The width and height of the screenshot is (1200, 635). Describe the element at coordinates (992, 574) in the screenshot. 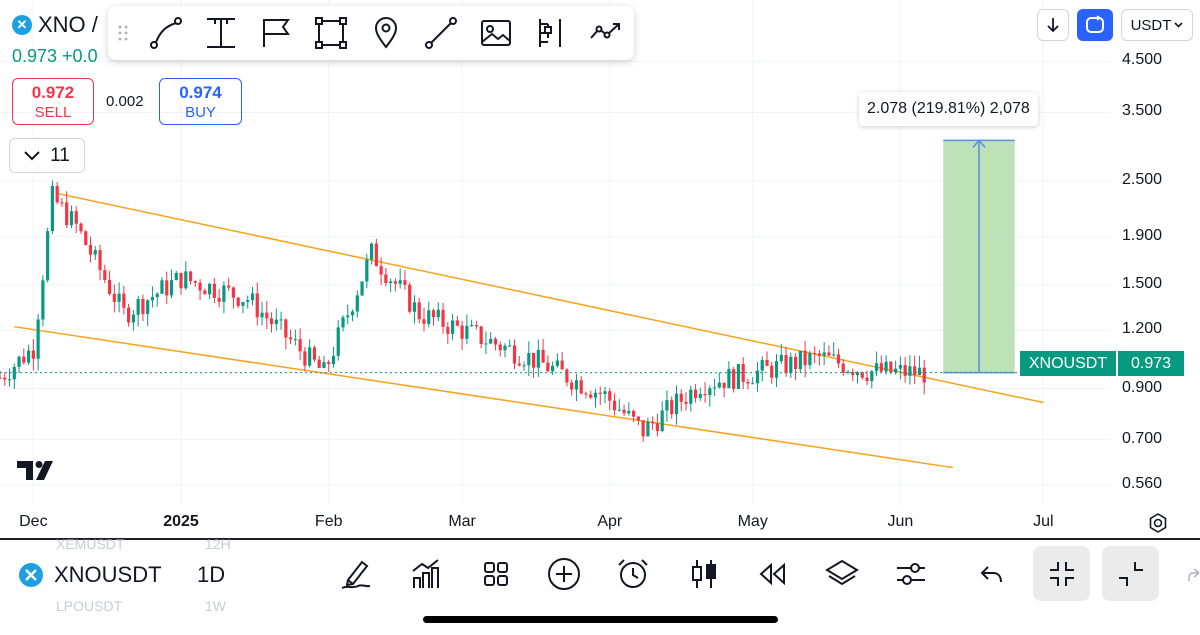

I see `undo-button` at that location.